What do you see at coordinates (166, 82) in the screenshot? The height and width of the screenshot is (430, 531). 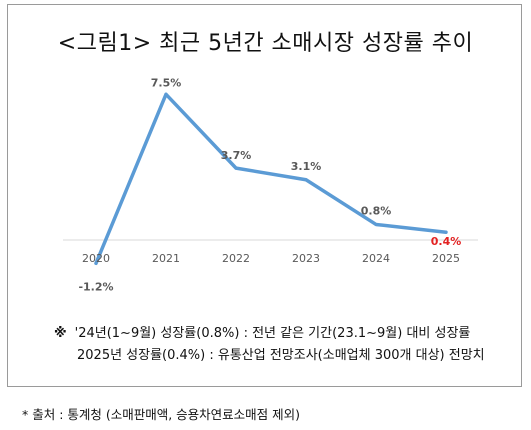 I see `data-label-2021: 7.5%` at bounding box center [166, 82].